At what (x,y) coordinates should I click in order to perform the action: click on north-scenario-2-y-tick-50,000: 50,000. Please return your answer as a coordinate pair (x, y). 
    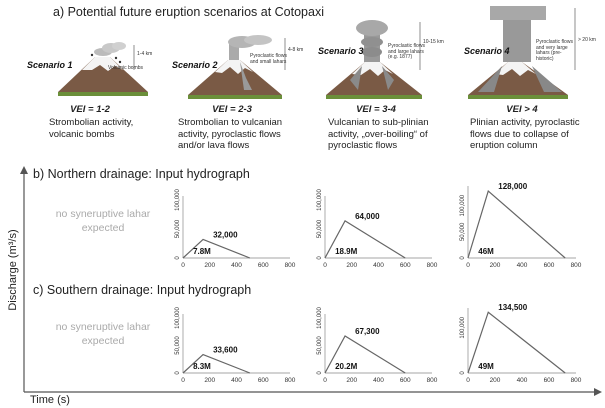
    Looking at the image, I should click on (178, 228).